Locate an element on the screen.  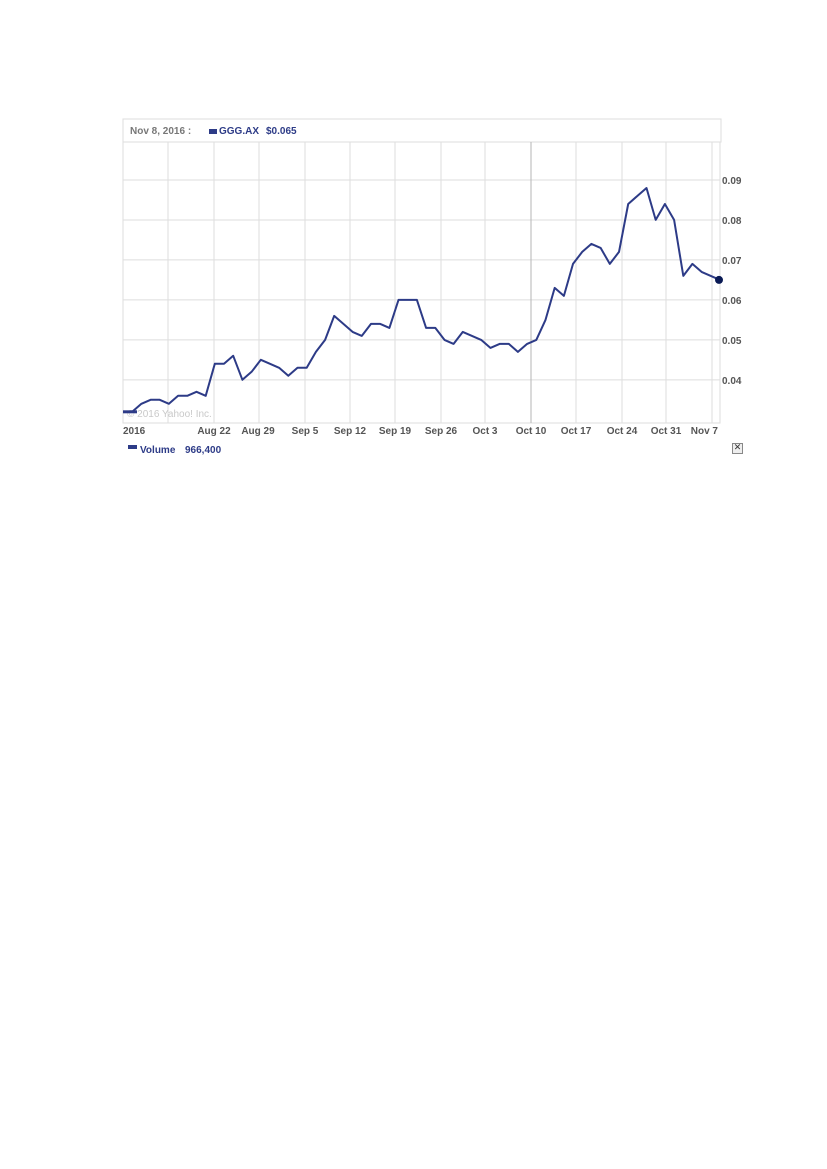
header-date: Nov 8, 2016 : is located at coordinates (160, 131).